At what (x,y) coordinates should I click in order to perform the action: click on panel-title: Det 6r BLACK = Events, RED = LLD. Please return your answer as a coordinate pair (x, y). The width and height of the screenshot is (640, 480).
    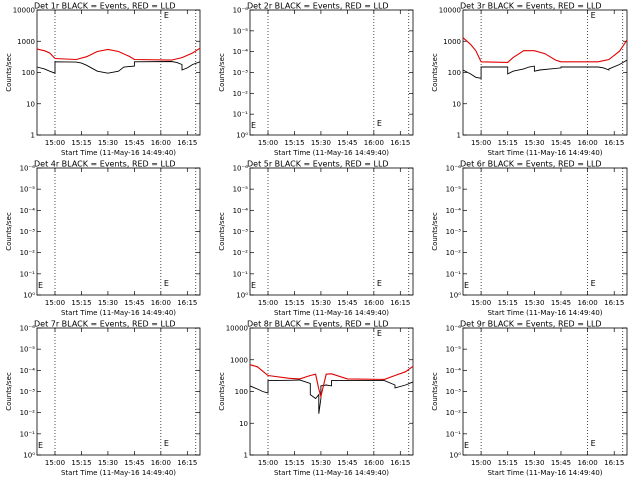
    Looking at the image, I should click on (531, 164).